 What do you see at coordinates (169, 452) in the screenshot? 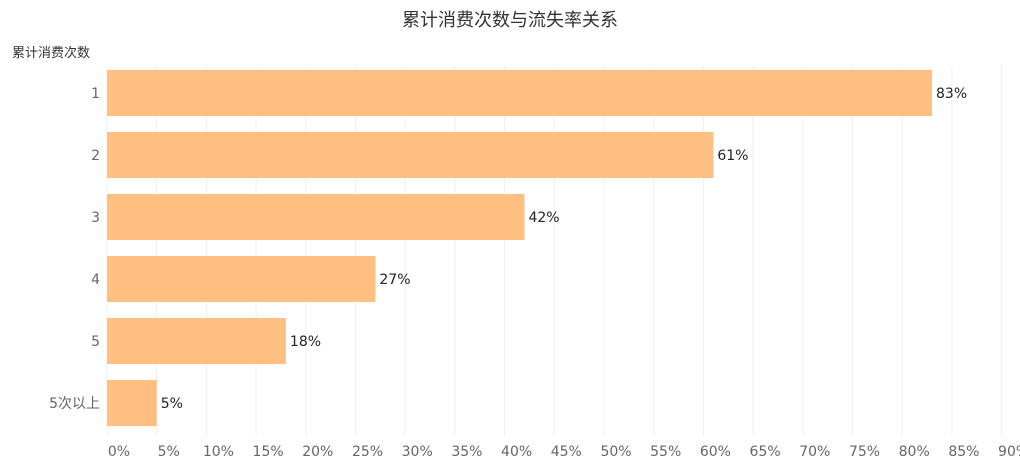
I see `x-tick-label: 5%` at bounding box center [169, 452].